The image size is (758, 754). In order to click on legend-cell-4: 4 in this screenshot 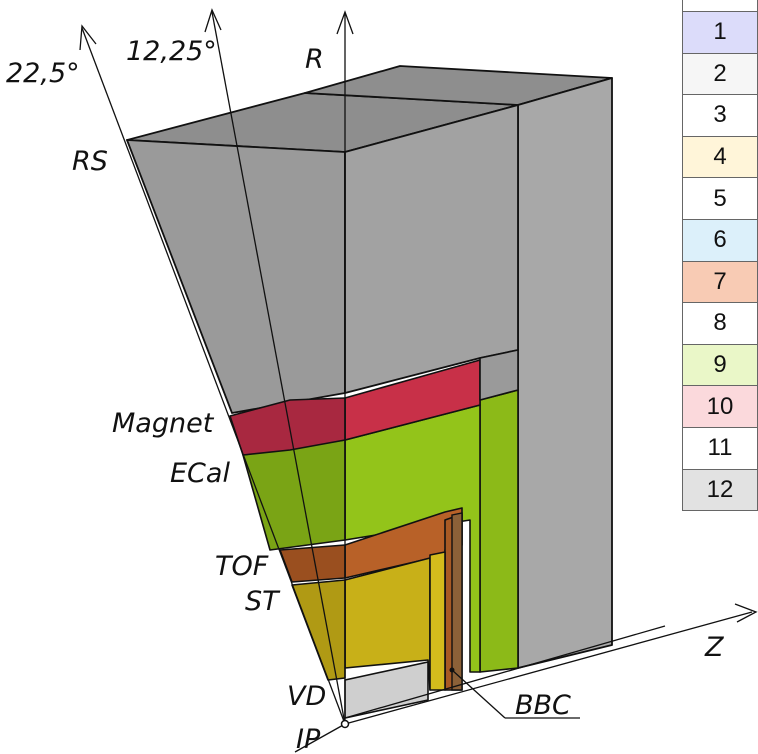, I will do `click(720, 157)`.